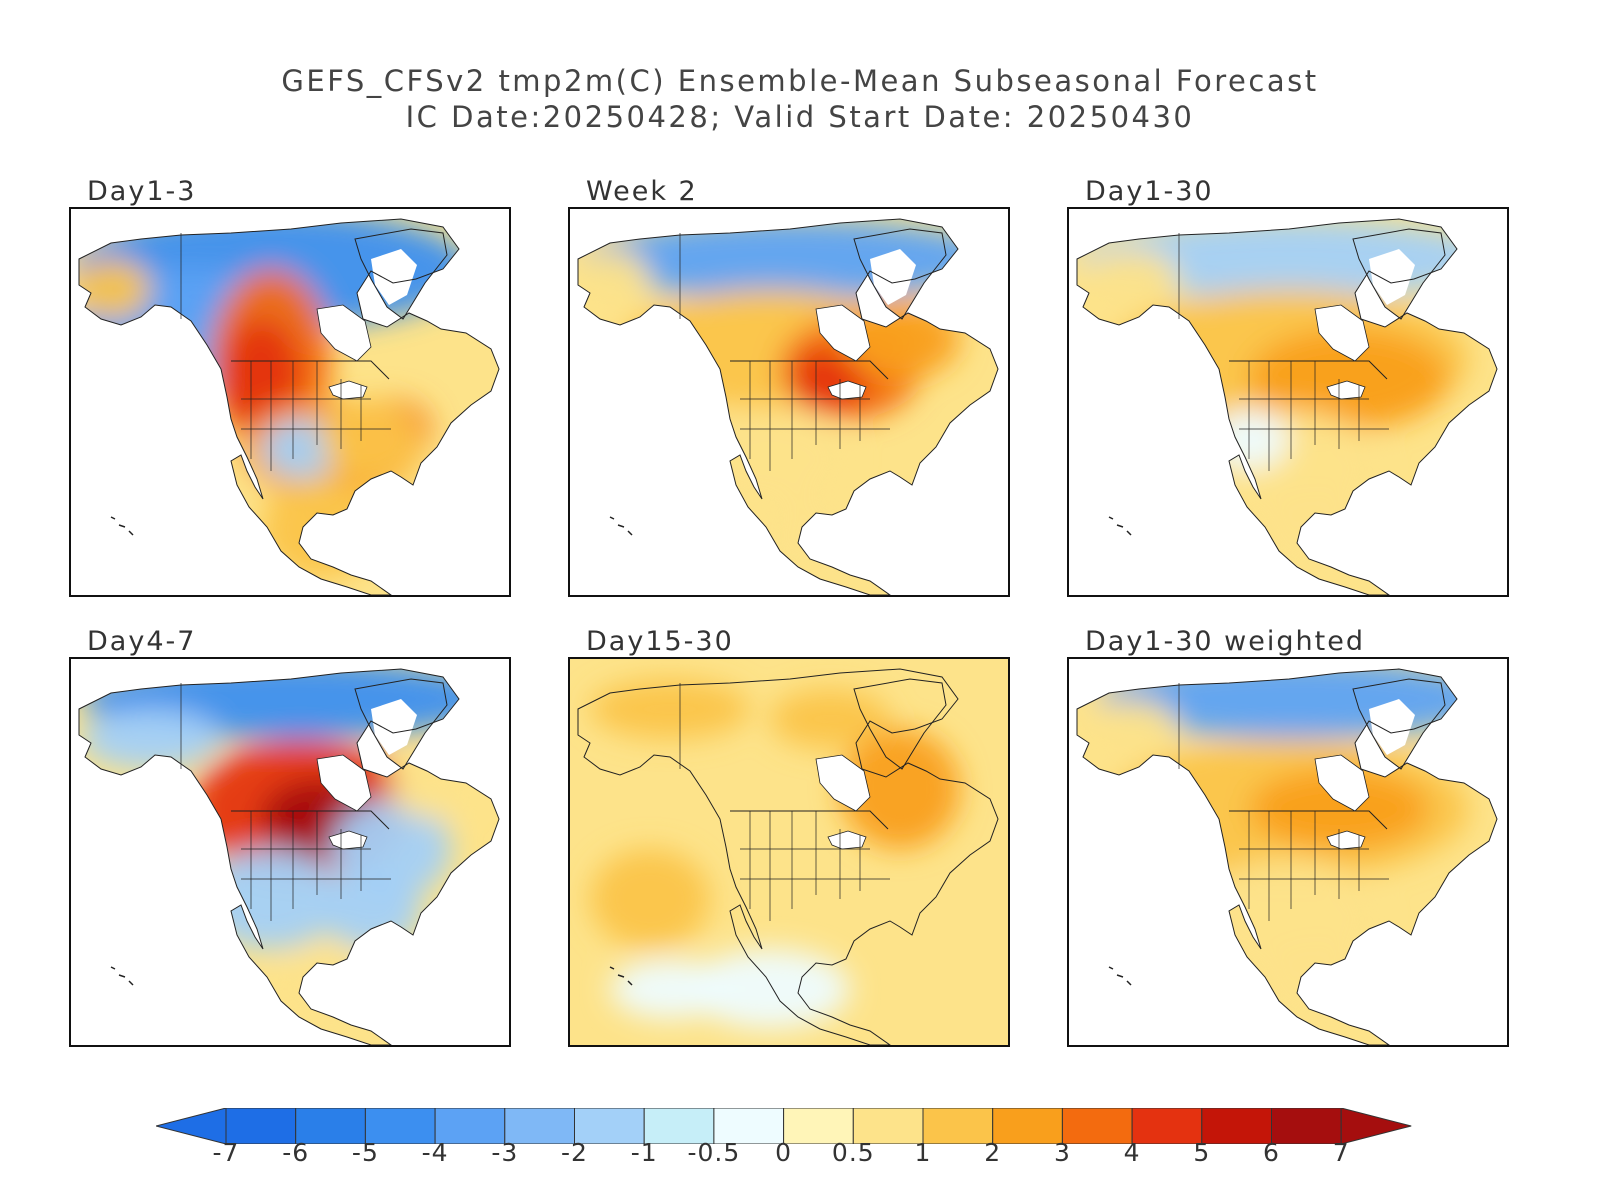 The image size is (1600, 1200). Describe the element at coordinates (644, 1152) in the screenshot. I see `colorbar-tick-label: -1` at that location.